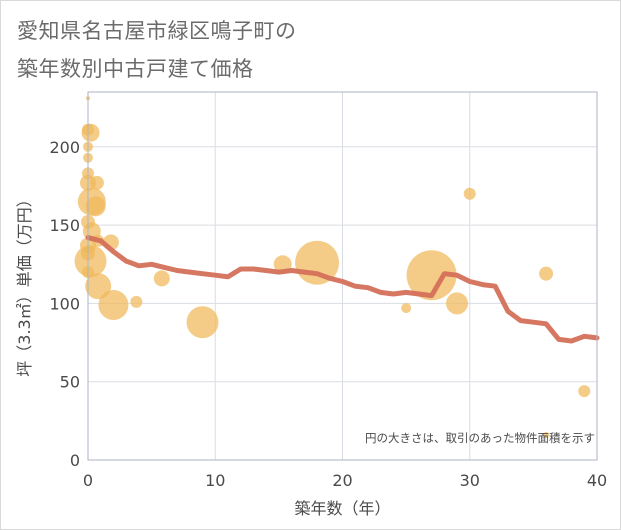 This screenshot has height=530, width=621. Describe the element at coordinates (70, 382) in the screenshot. I see `y-tick-label: 50` at that location.